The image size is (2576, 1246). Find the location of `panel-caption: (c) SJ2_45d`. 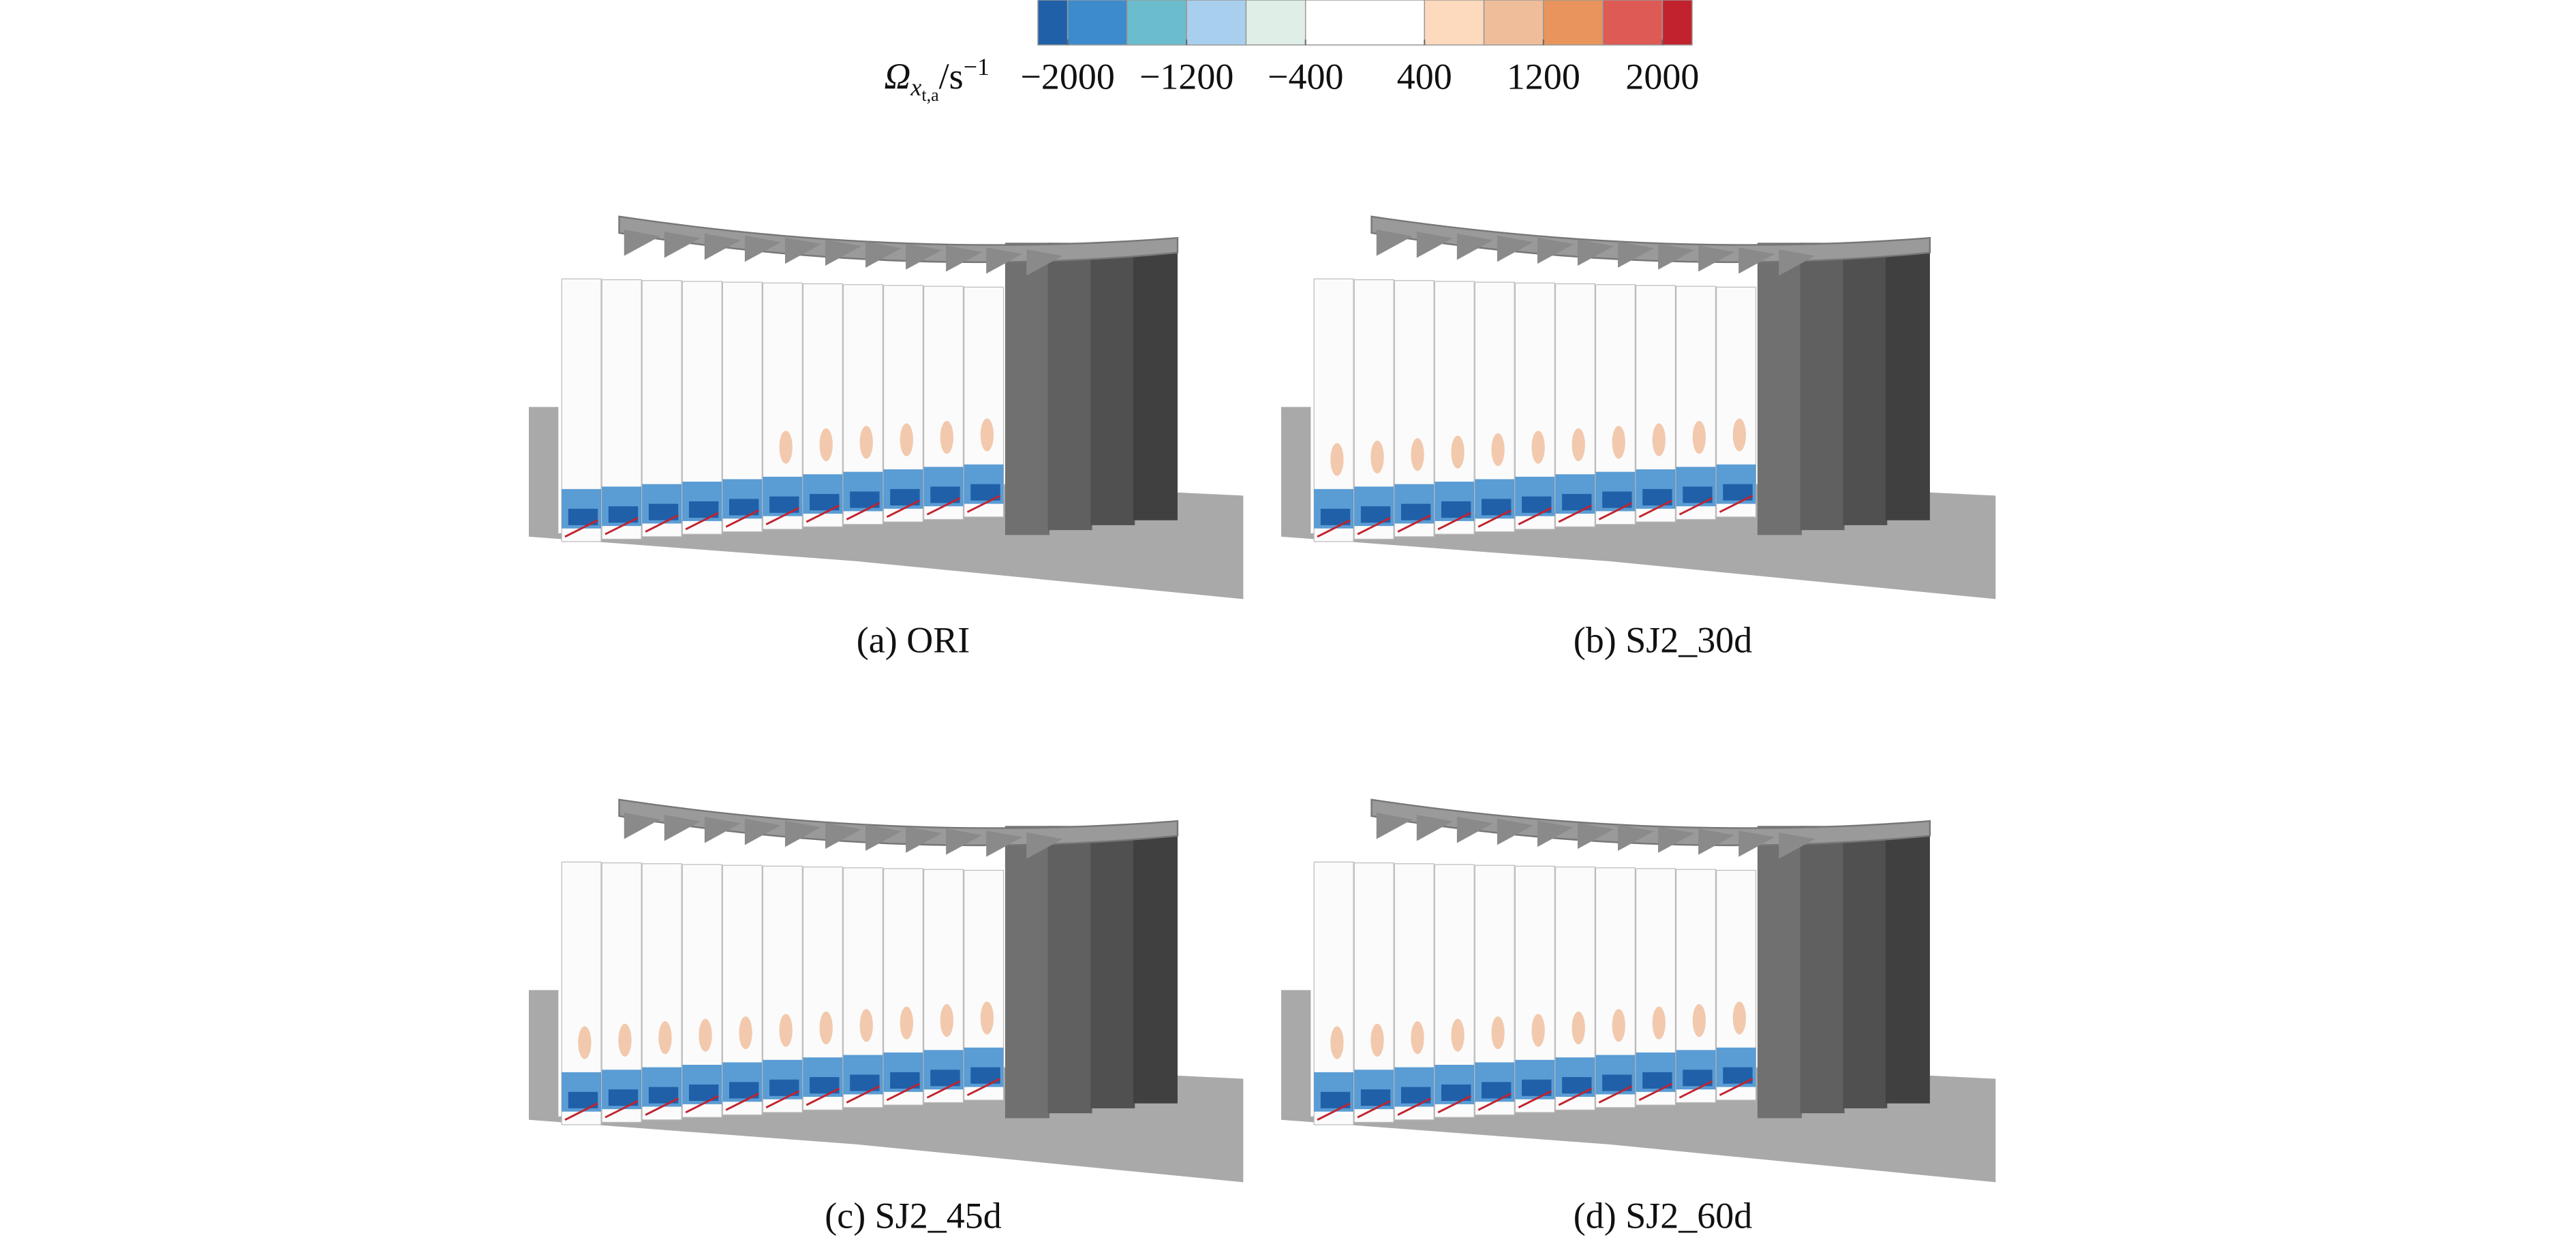

panel-caption: (c) SJ2_45d is located at coordinates (913, 1215).